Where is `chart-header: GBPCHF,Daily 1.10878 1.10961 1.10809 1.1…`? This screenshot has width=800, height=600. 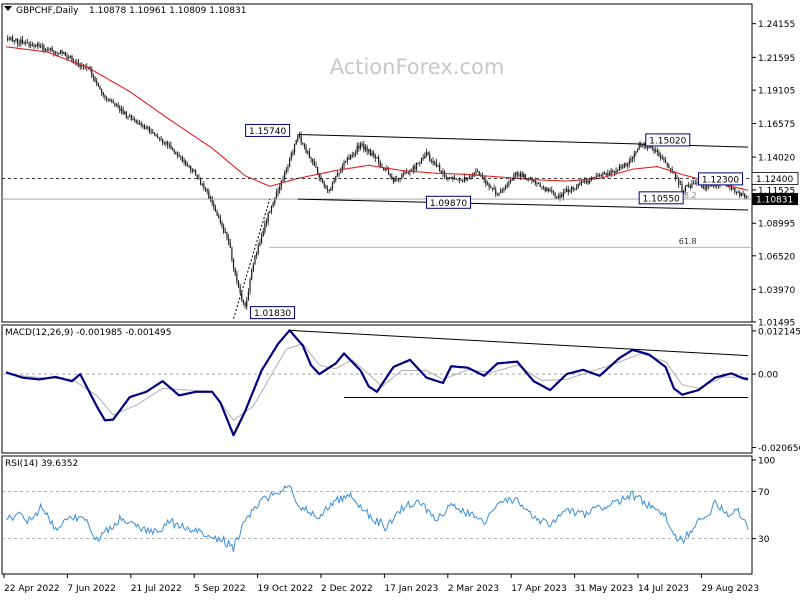 chart-header: GBPCHF,Daily 1.10878 1.10961 1.10809 1.1… is located at coordinates (125, 11).